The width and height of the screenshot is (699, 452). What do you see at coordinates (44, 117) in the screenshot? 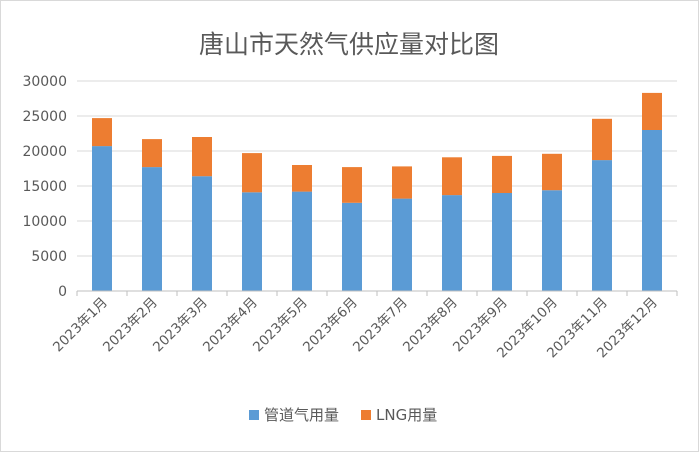
I see `y-tick-label: 25000` at bounding box center [44, 117].